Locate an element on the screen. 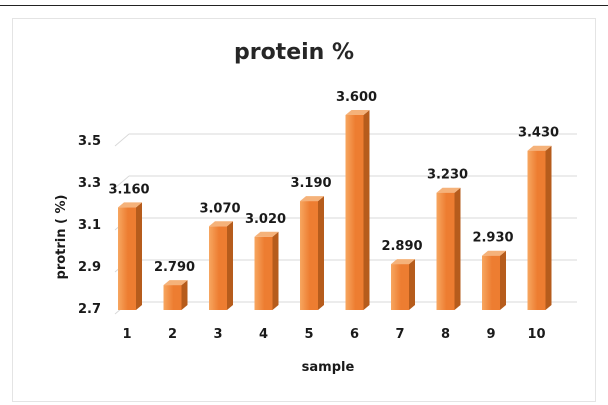 The image size is (608, 405). data-label: 3.070 is located at coordinates (219, 208).